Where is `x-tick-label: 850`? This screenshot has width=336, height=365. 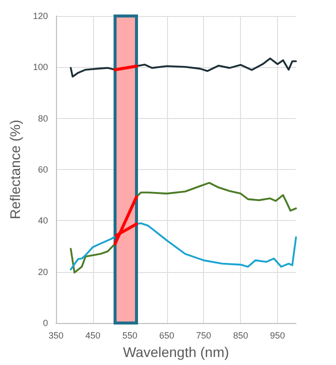 x-tick-label: 850 is located at coordinates (240, 335).